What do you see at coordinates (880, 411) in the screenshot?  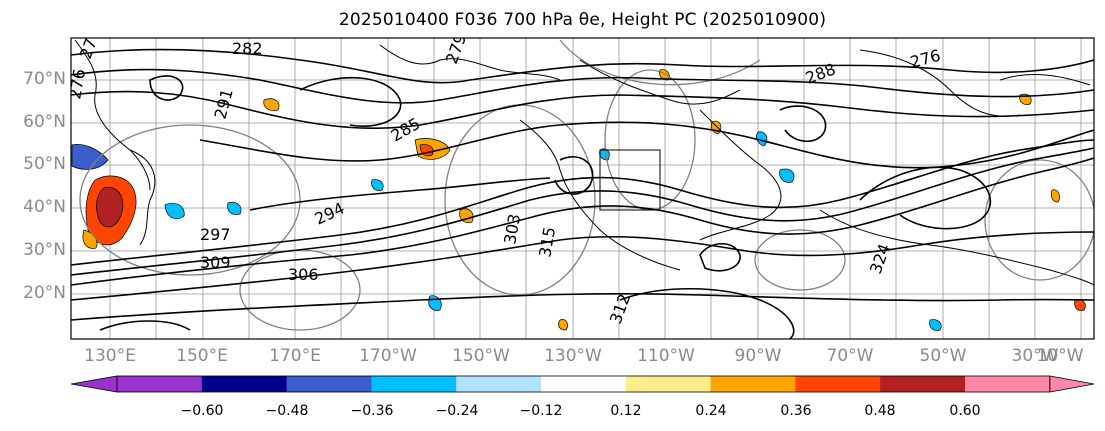 I see `colorbar-tick-label: 0.48` at bounding box center [880, 411].